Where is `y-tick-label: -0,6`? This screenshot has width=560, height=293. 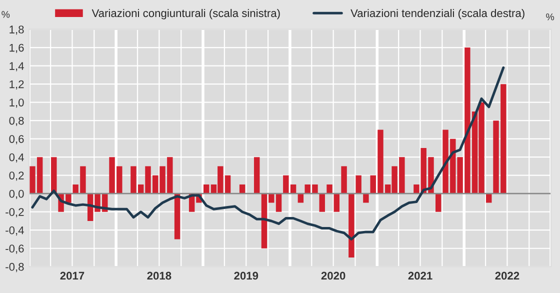
y-tick-label: -0,6 is located at coordinates (15, 249).